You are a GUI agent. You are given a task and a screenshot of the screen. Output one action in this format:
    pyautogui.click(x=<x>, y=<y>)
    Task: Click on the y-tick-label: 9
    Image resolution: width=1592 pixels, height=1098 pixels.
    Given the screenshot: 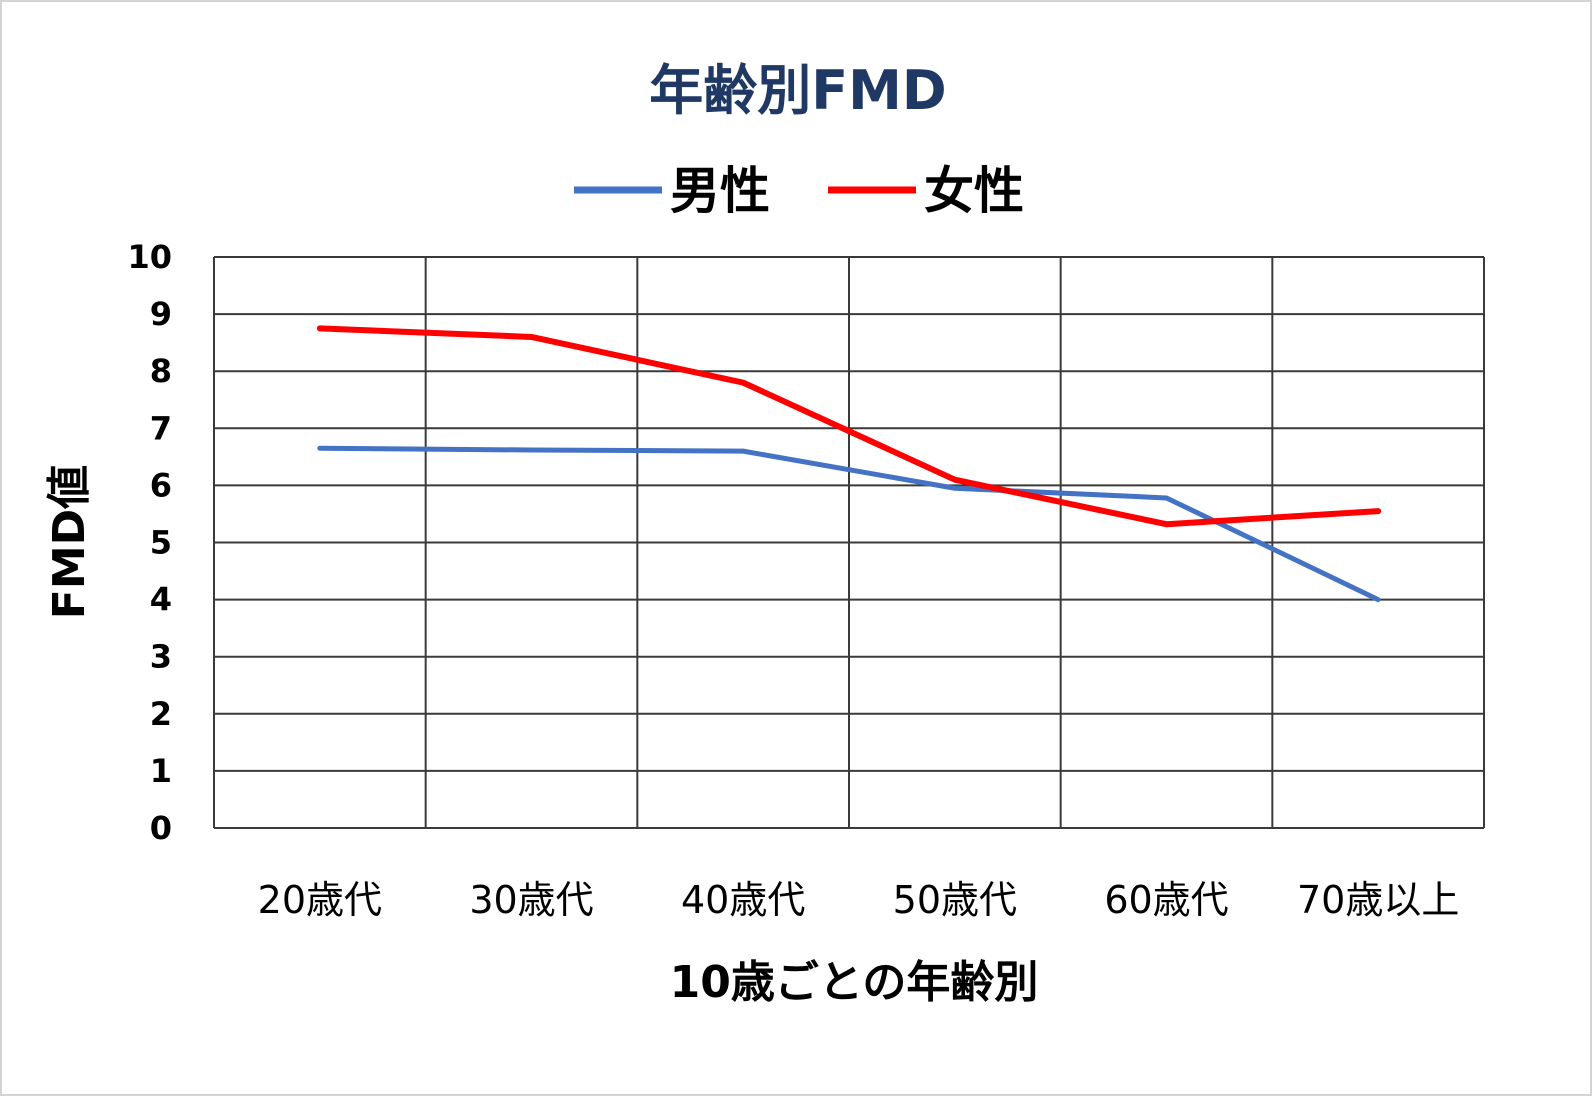 What is the action you would take?
    pyautogui.click(x=161, y=314)
    